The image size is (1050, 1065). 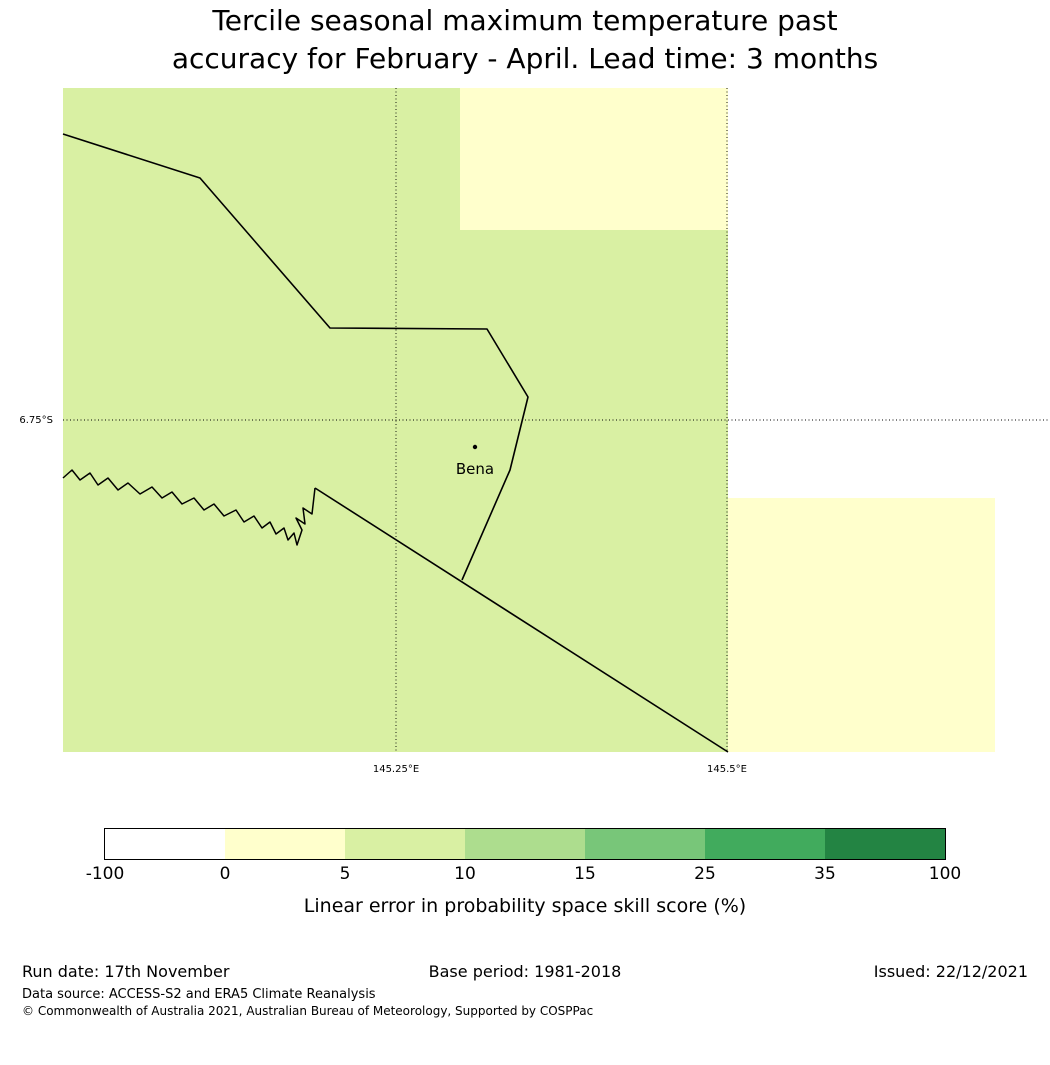 I want to click on run-date-text: Run date: 17th November, so click(x=126, y=971).